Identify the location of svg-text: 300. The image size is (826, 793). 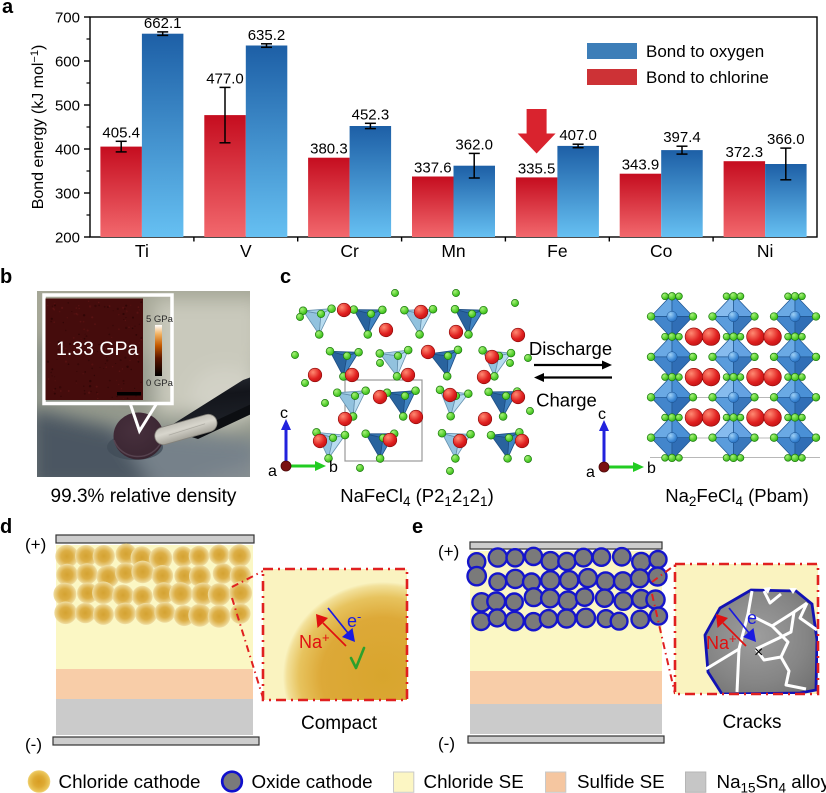
(67, 194).